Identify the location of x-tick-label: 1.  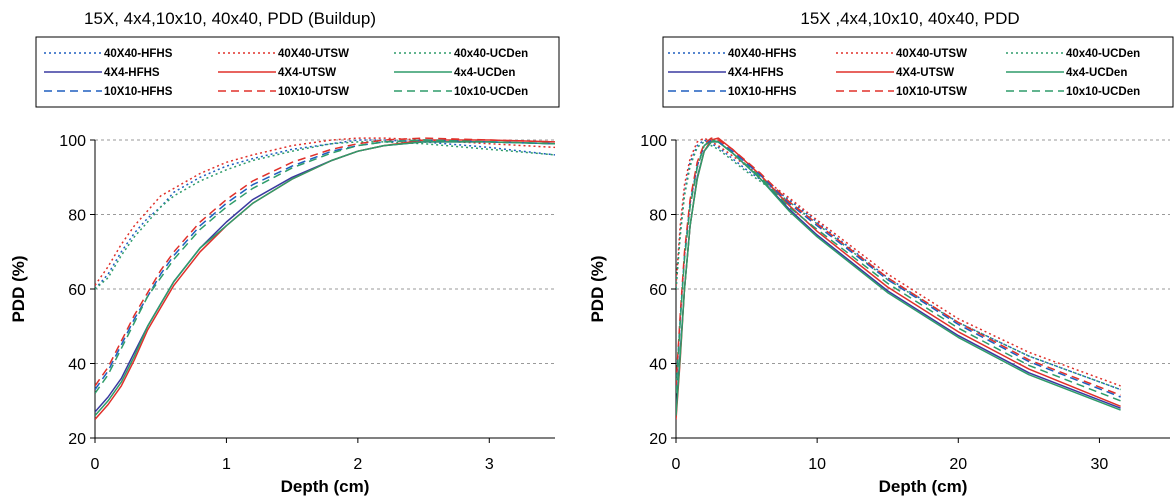
(226, 464).